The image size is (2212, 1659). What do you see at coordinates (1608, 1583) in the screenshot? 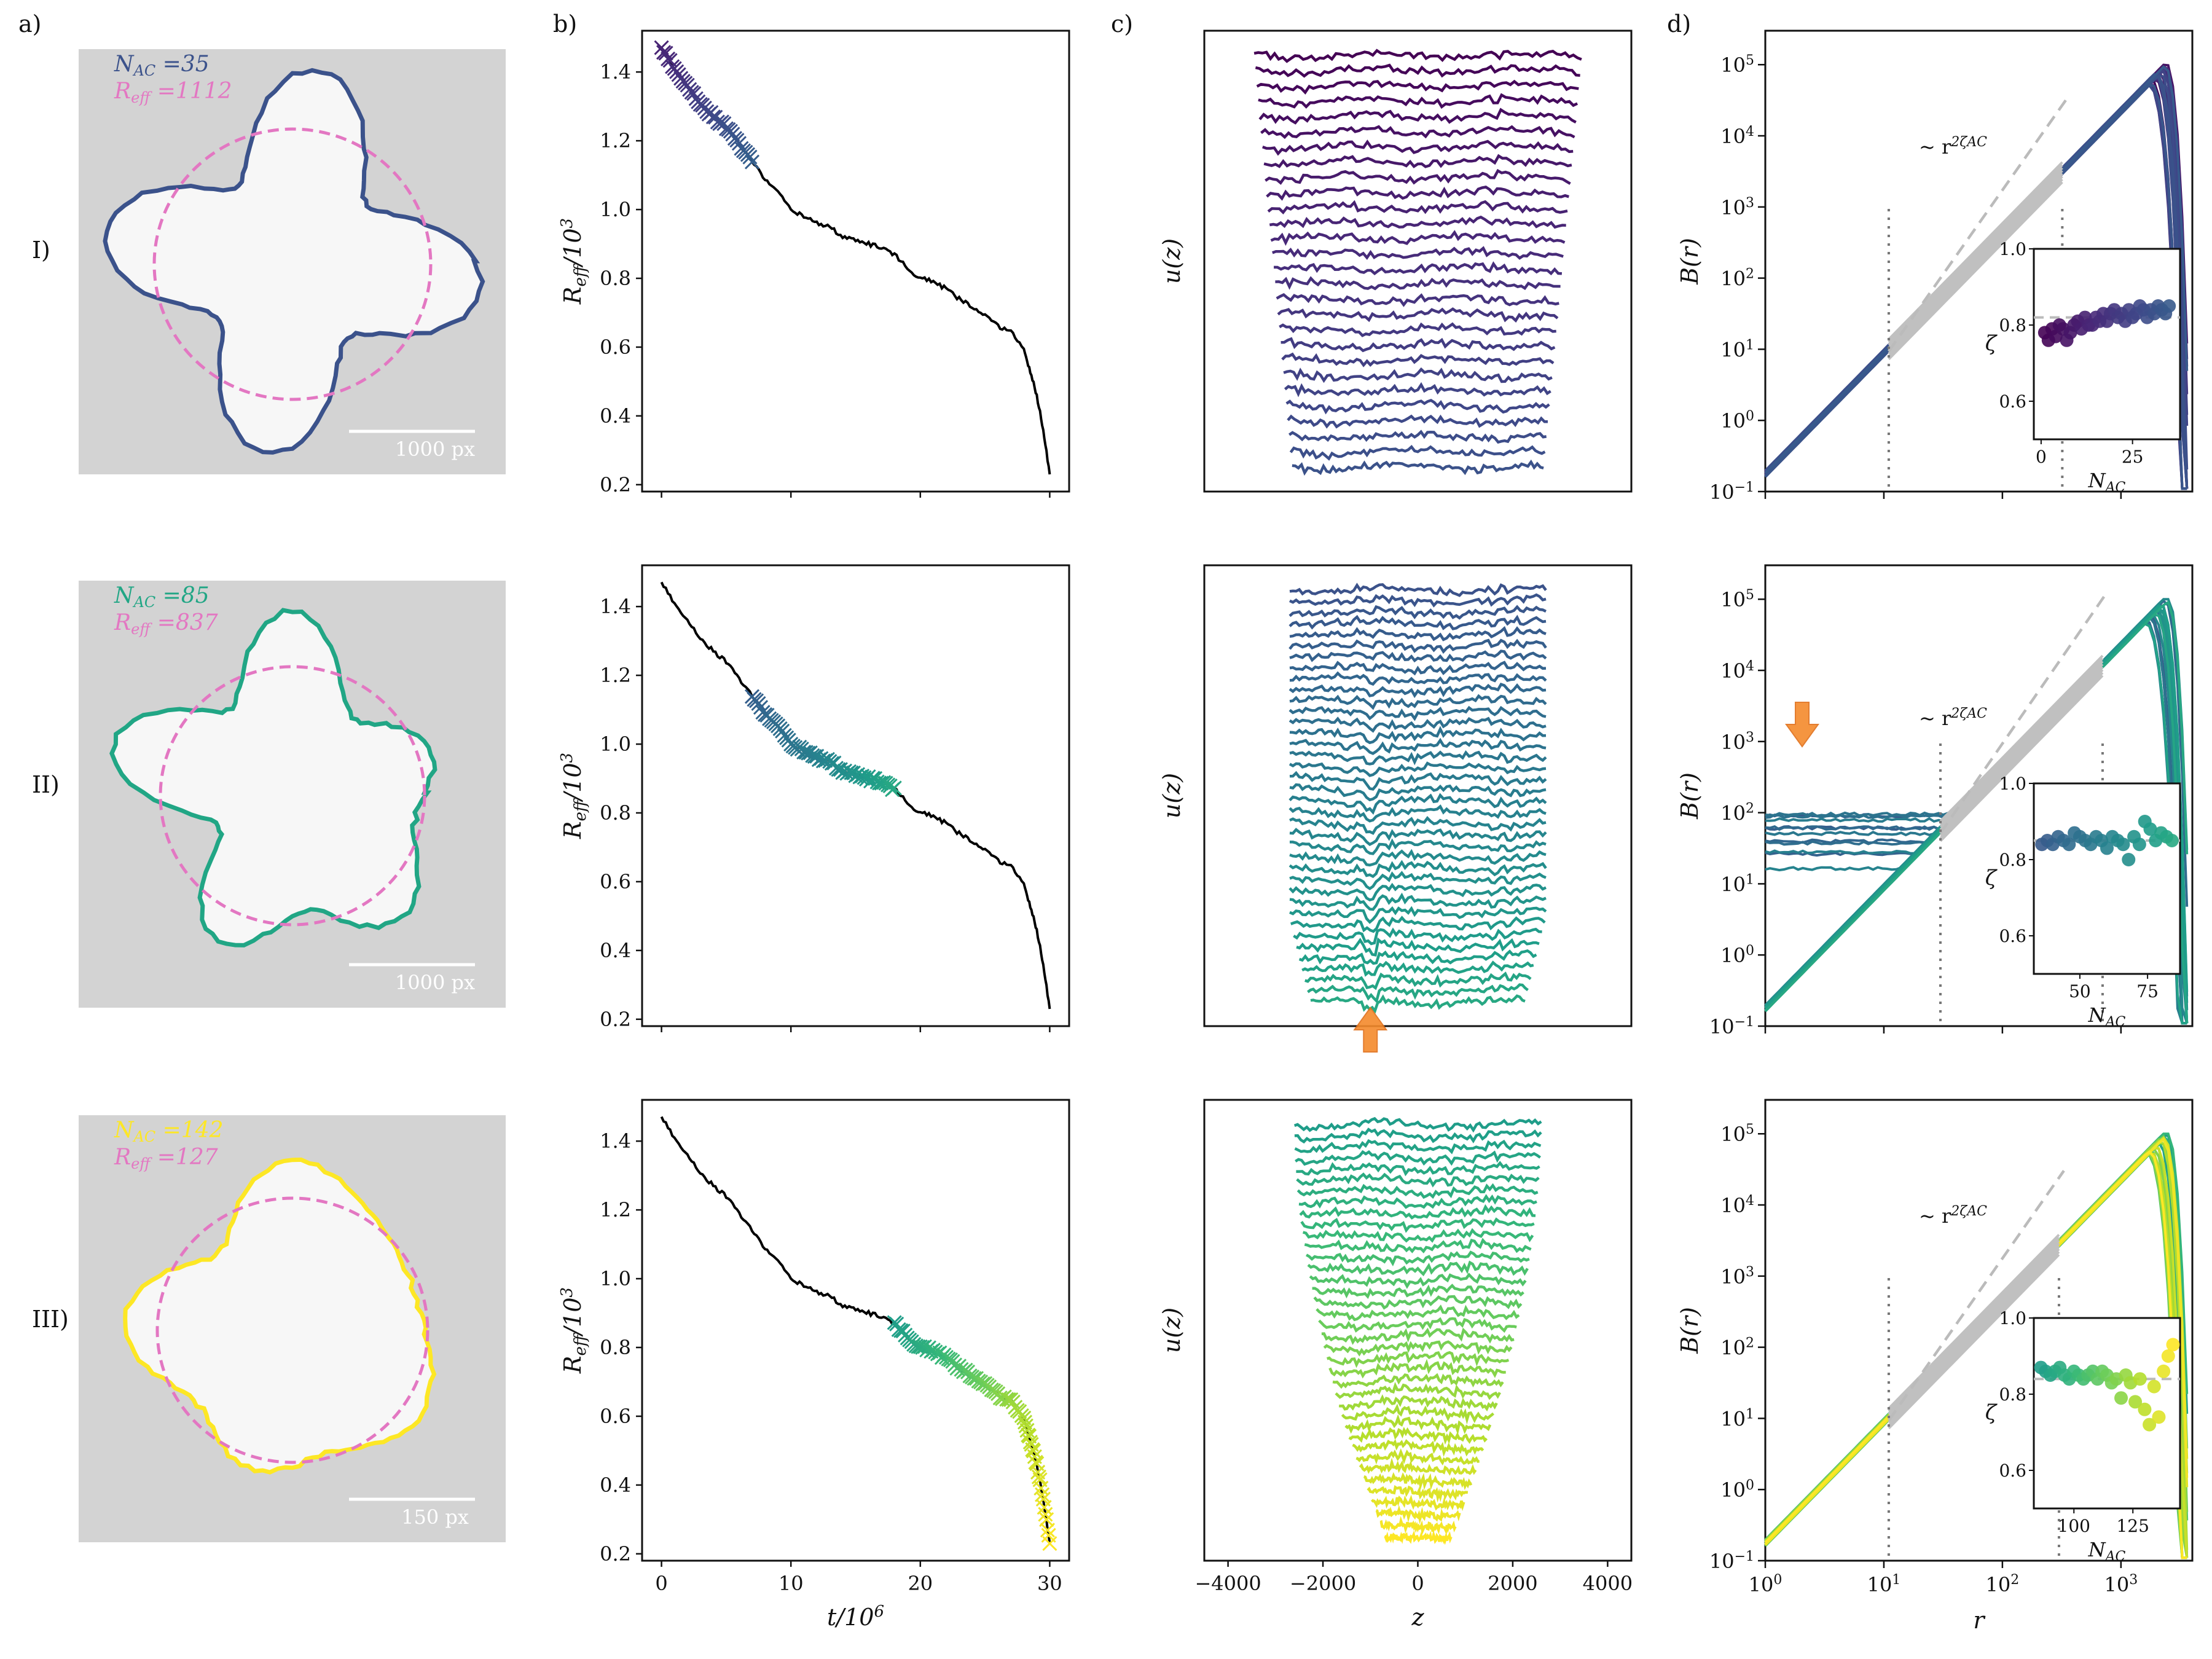
I see `x-tick-label: 4000` at bounding box center [1608, 1583].